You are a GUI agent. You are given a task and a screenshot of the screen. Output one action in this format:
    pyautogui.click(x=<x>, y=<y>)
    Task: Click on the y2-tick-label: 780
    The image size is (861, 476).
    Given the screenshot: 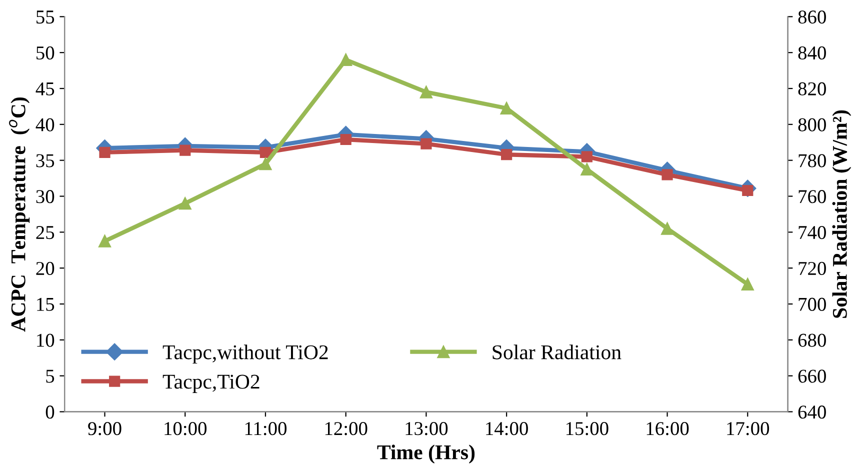 What is the action you would take?
    pyautogui.click(x=812, y=161)
    